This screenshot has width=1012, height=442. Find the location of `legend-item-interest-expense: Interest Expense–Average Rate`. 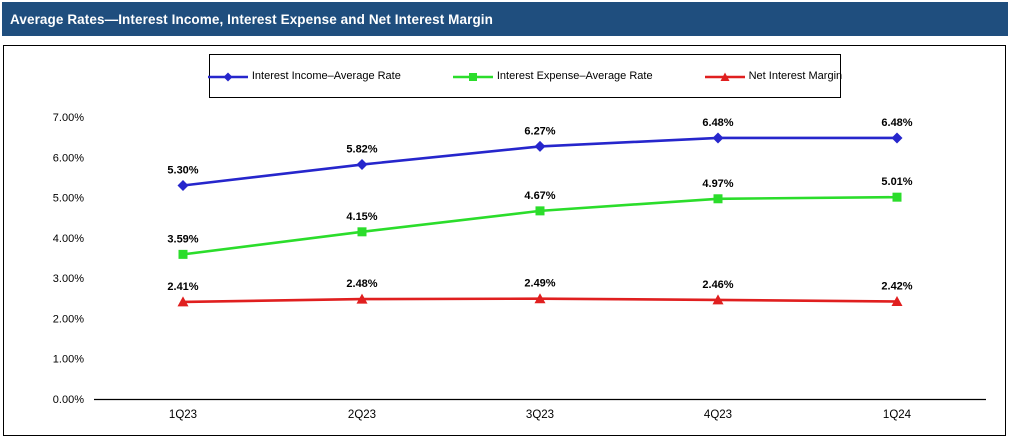

legend-item-interest-expense: Interest Expense–Average Rate is located at coordinates (552, 76).